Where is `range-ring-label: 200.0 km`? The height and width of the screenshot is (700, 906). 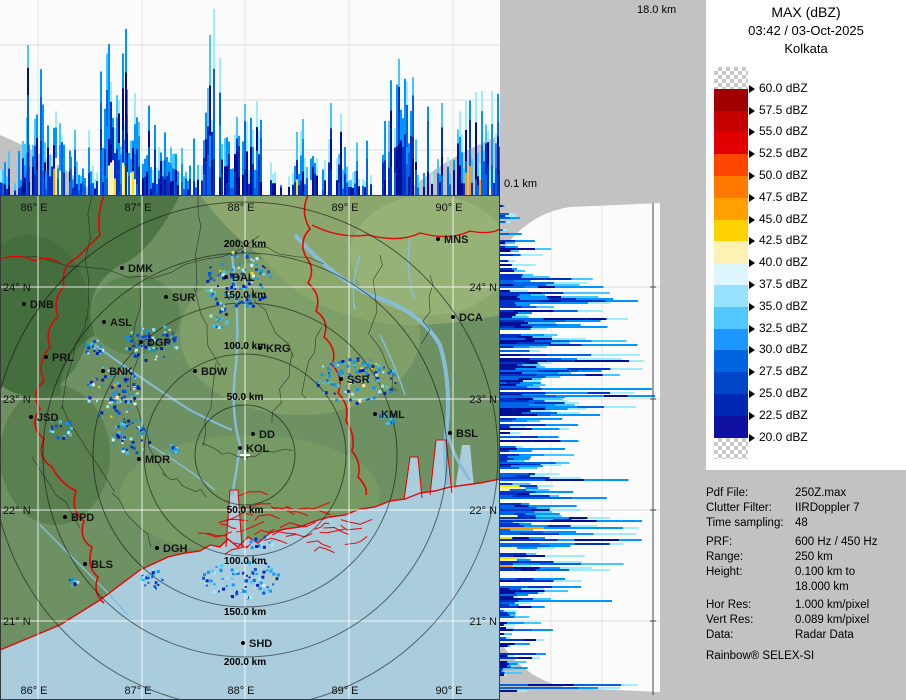
range-ring-label: 200.0 km is located at coordinates (245, 662).